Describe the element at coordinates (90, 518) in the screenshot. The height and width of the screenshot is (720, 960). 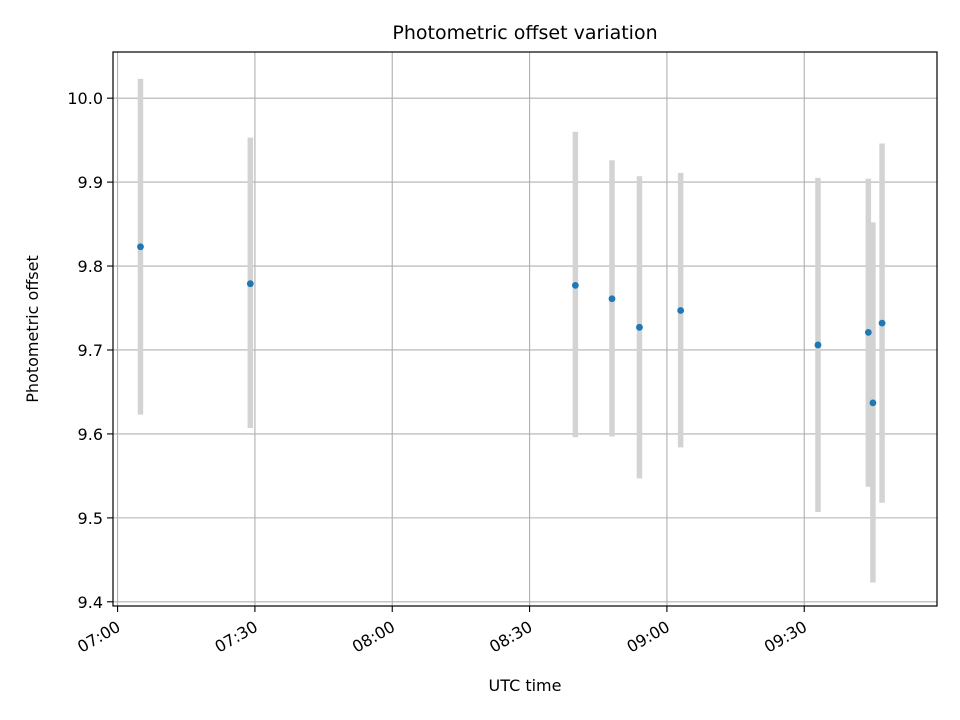
I see `y-tick-label: 9.5` at that location.